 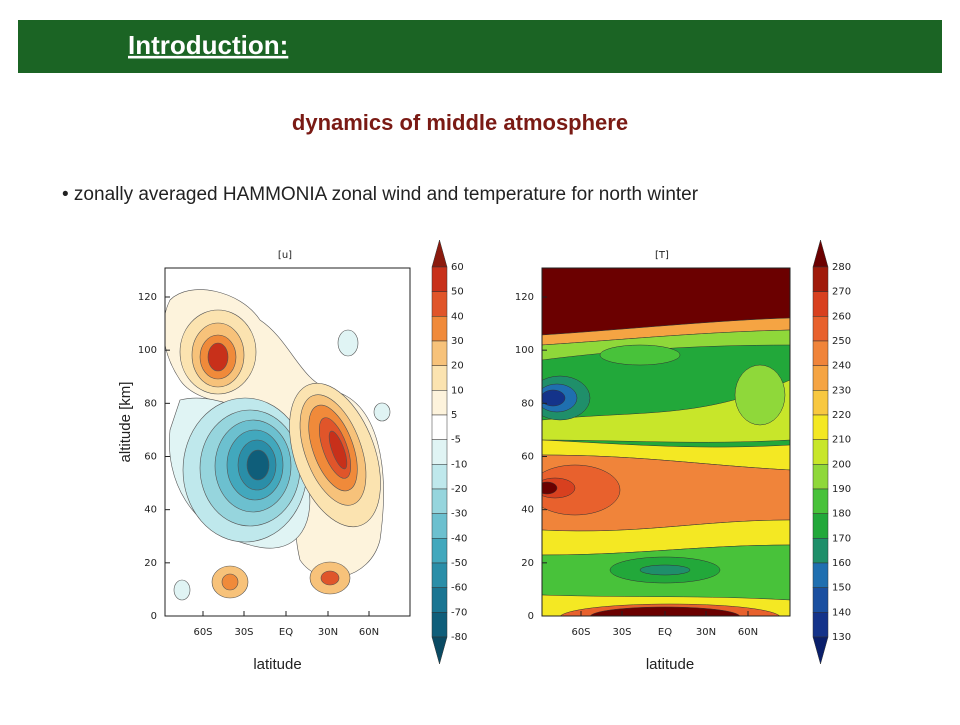 What do you see at coordinates (841, 316) in the screenshot?
I see `colorbar-label: 260` at bounding box center [841, 316].